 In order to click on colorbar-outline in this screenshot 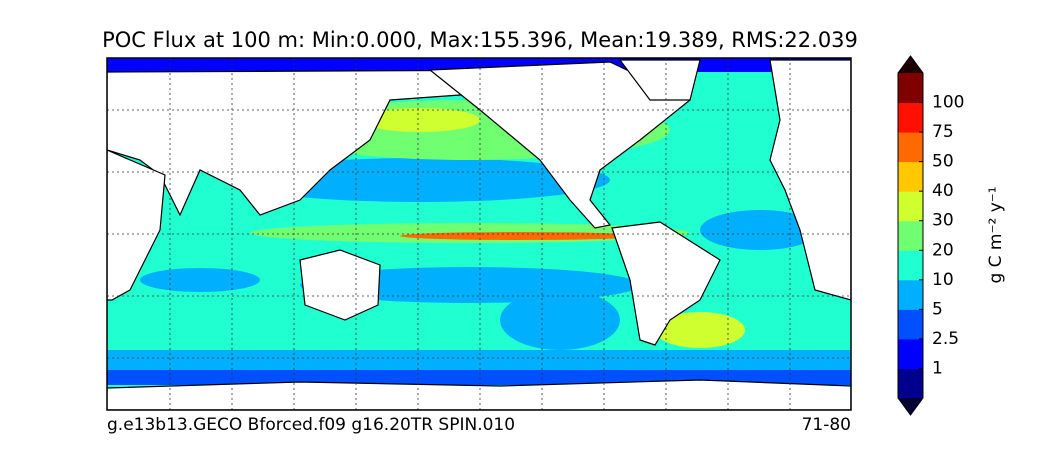, I will do `click(910, 235)`.